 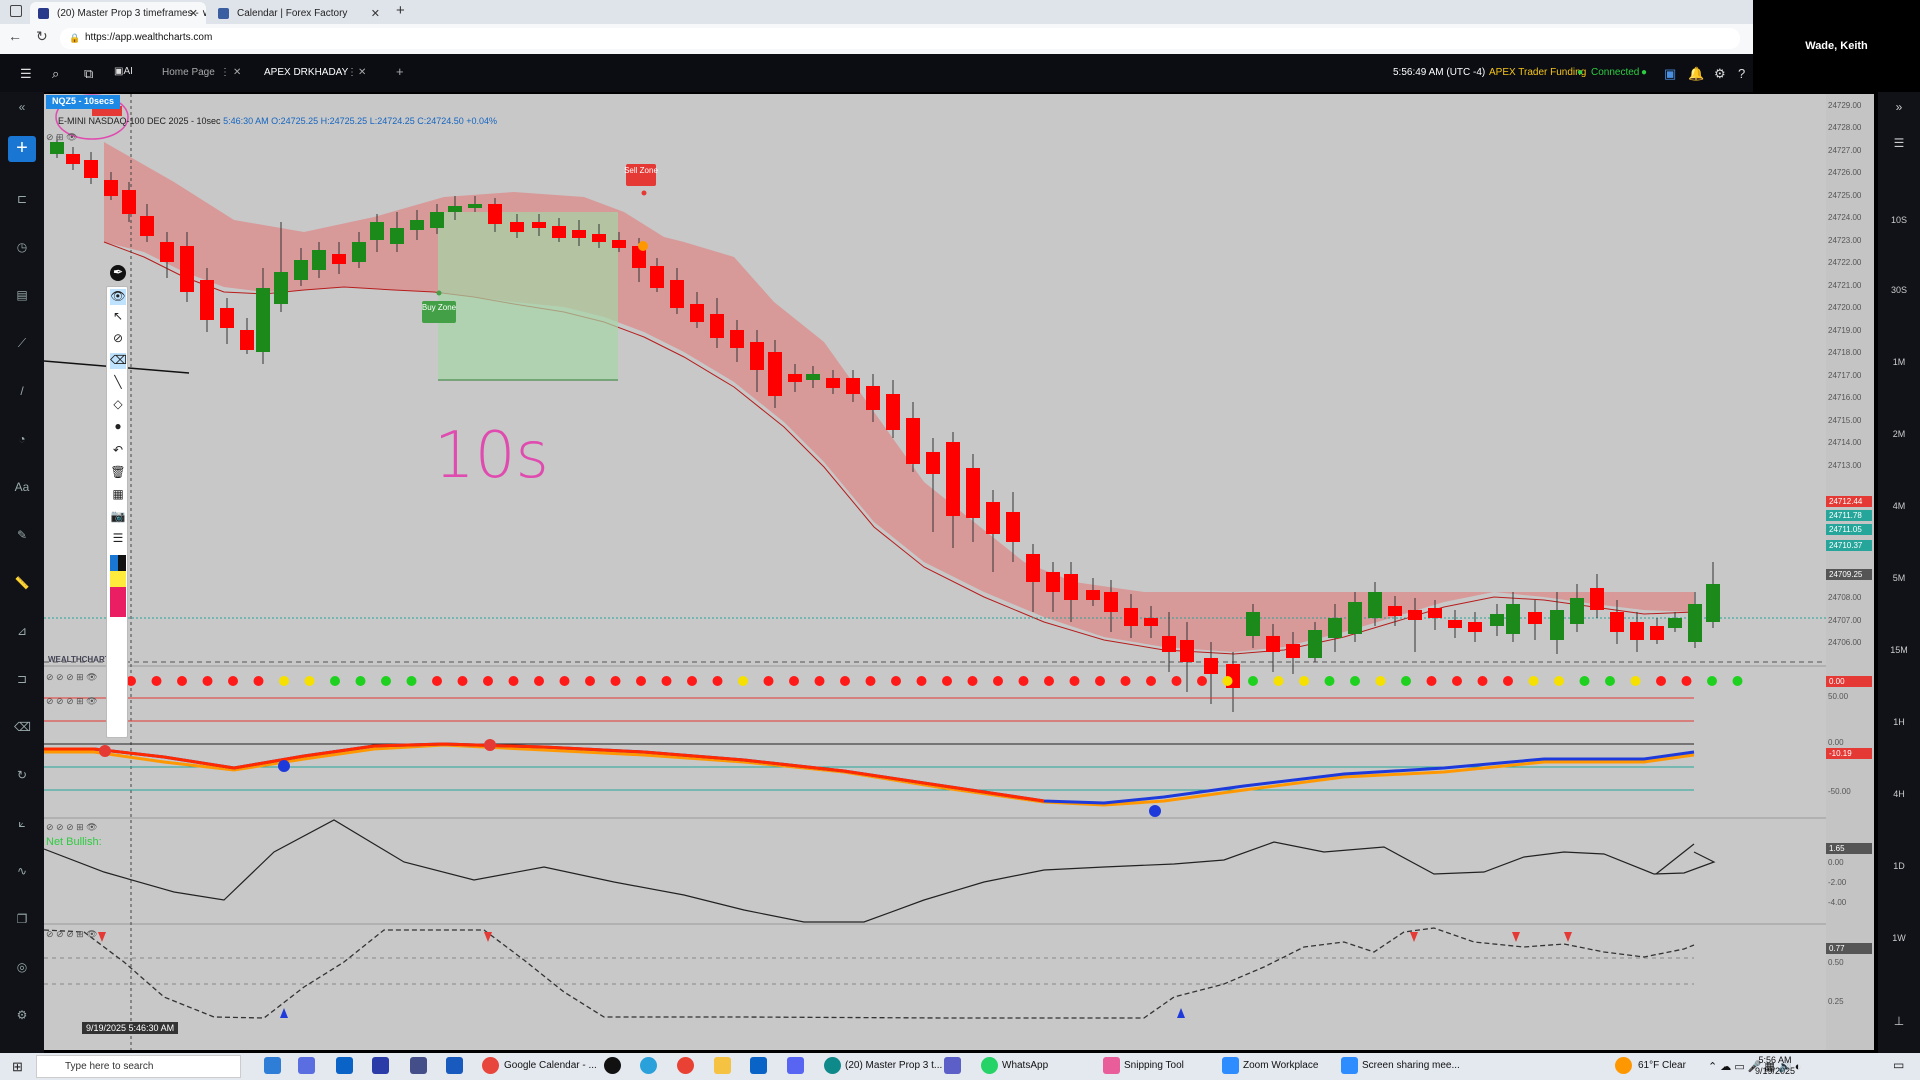 What do you see at coordinates (758, 1065) in the screenshot?
I see `outlook-new-icon` at bounding box center [758, 1065].